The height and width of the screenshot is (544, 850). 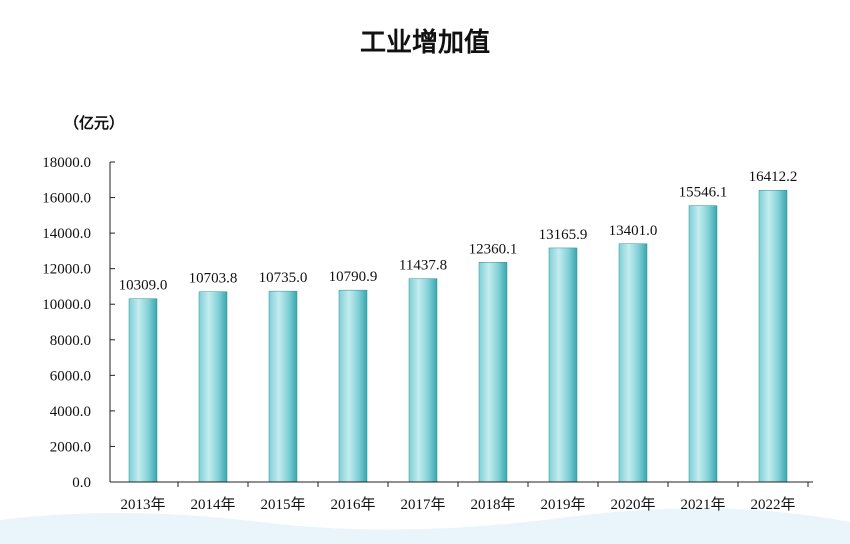 I want to click on y-tick-label: 6000.0, so click(x=70, y=376).